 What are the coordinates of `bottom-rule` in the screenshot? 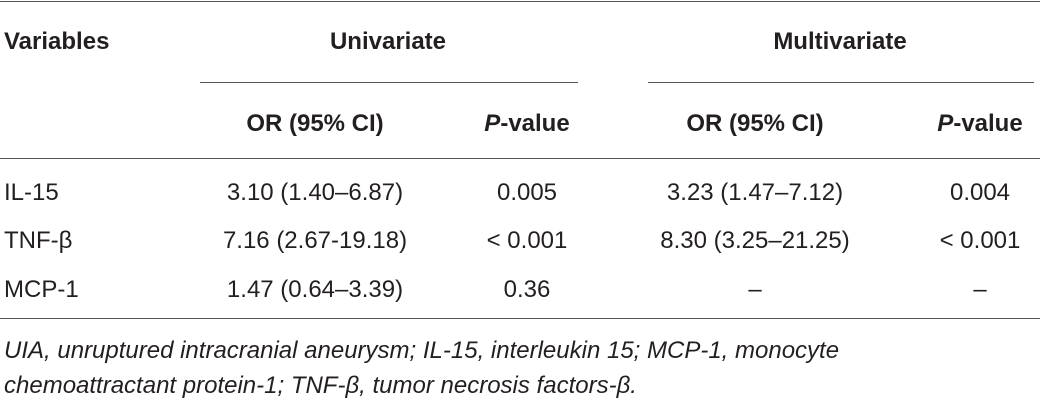 It's located at (520, 318).